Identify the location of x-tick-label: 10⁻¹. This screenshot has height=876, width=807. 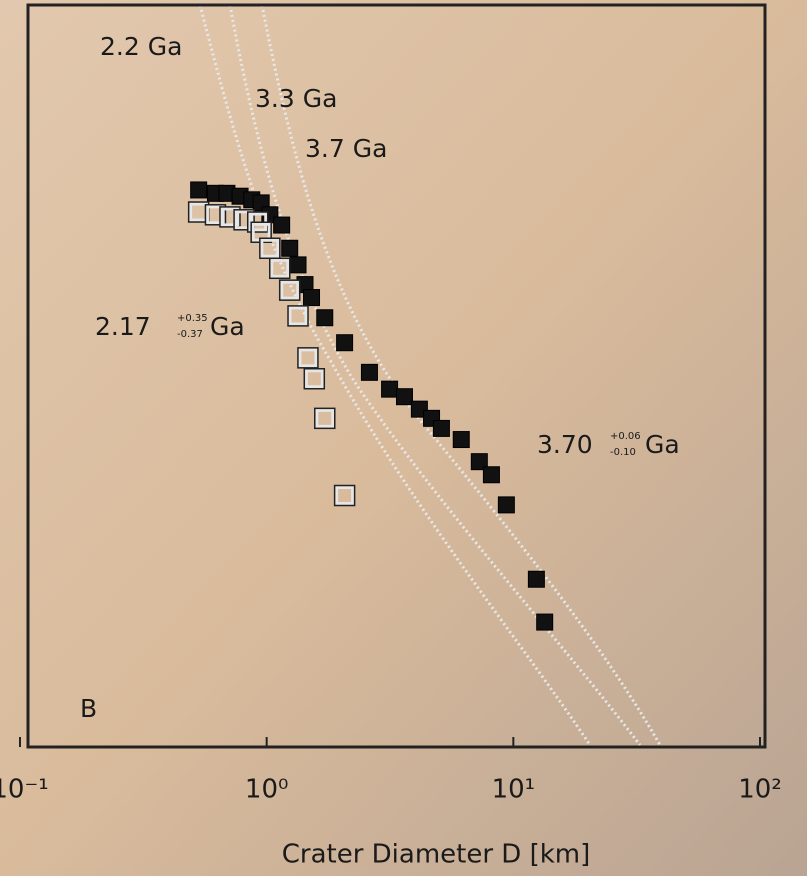
(24, 790).